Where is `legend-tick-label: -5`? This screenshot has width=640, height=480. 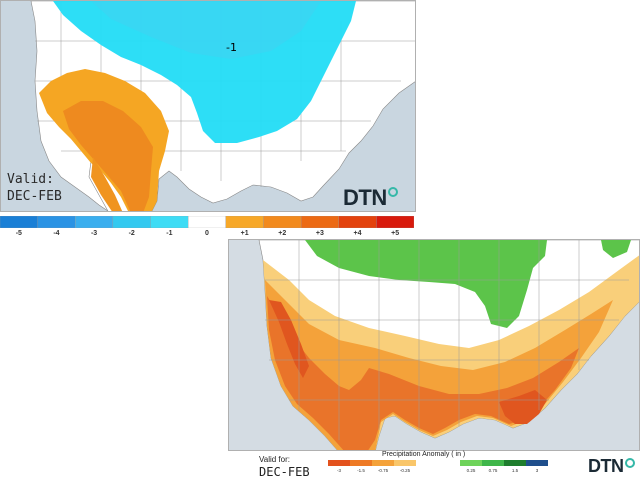
legend-tick-label: -5 is located at coordinates (18, 233).